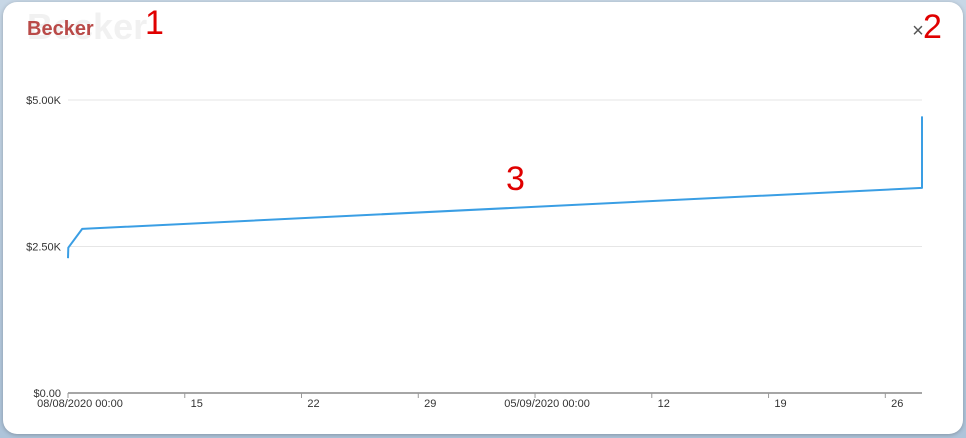 The height and width of the screenshot is (438, 966). What do you see at coordinates (430, 404) in the screenshot?
I see `x-tick-label: 29` at bounding box center [430, 404].